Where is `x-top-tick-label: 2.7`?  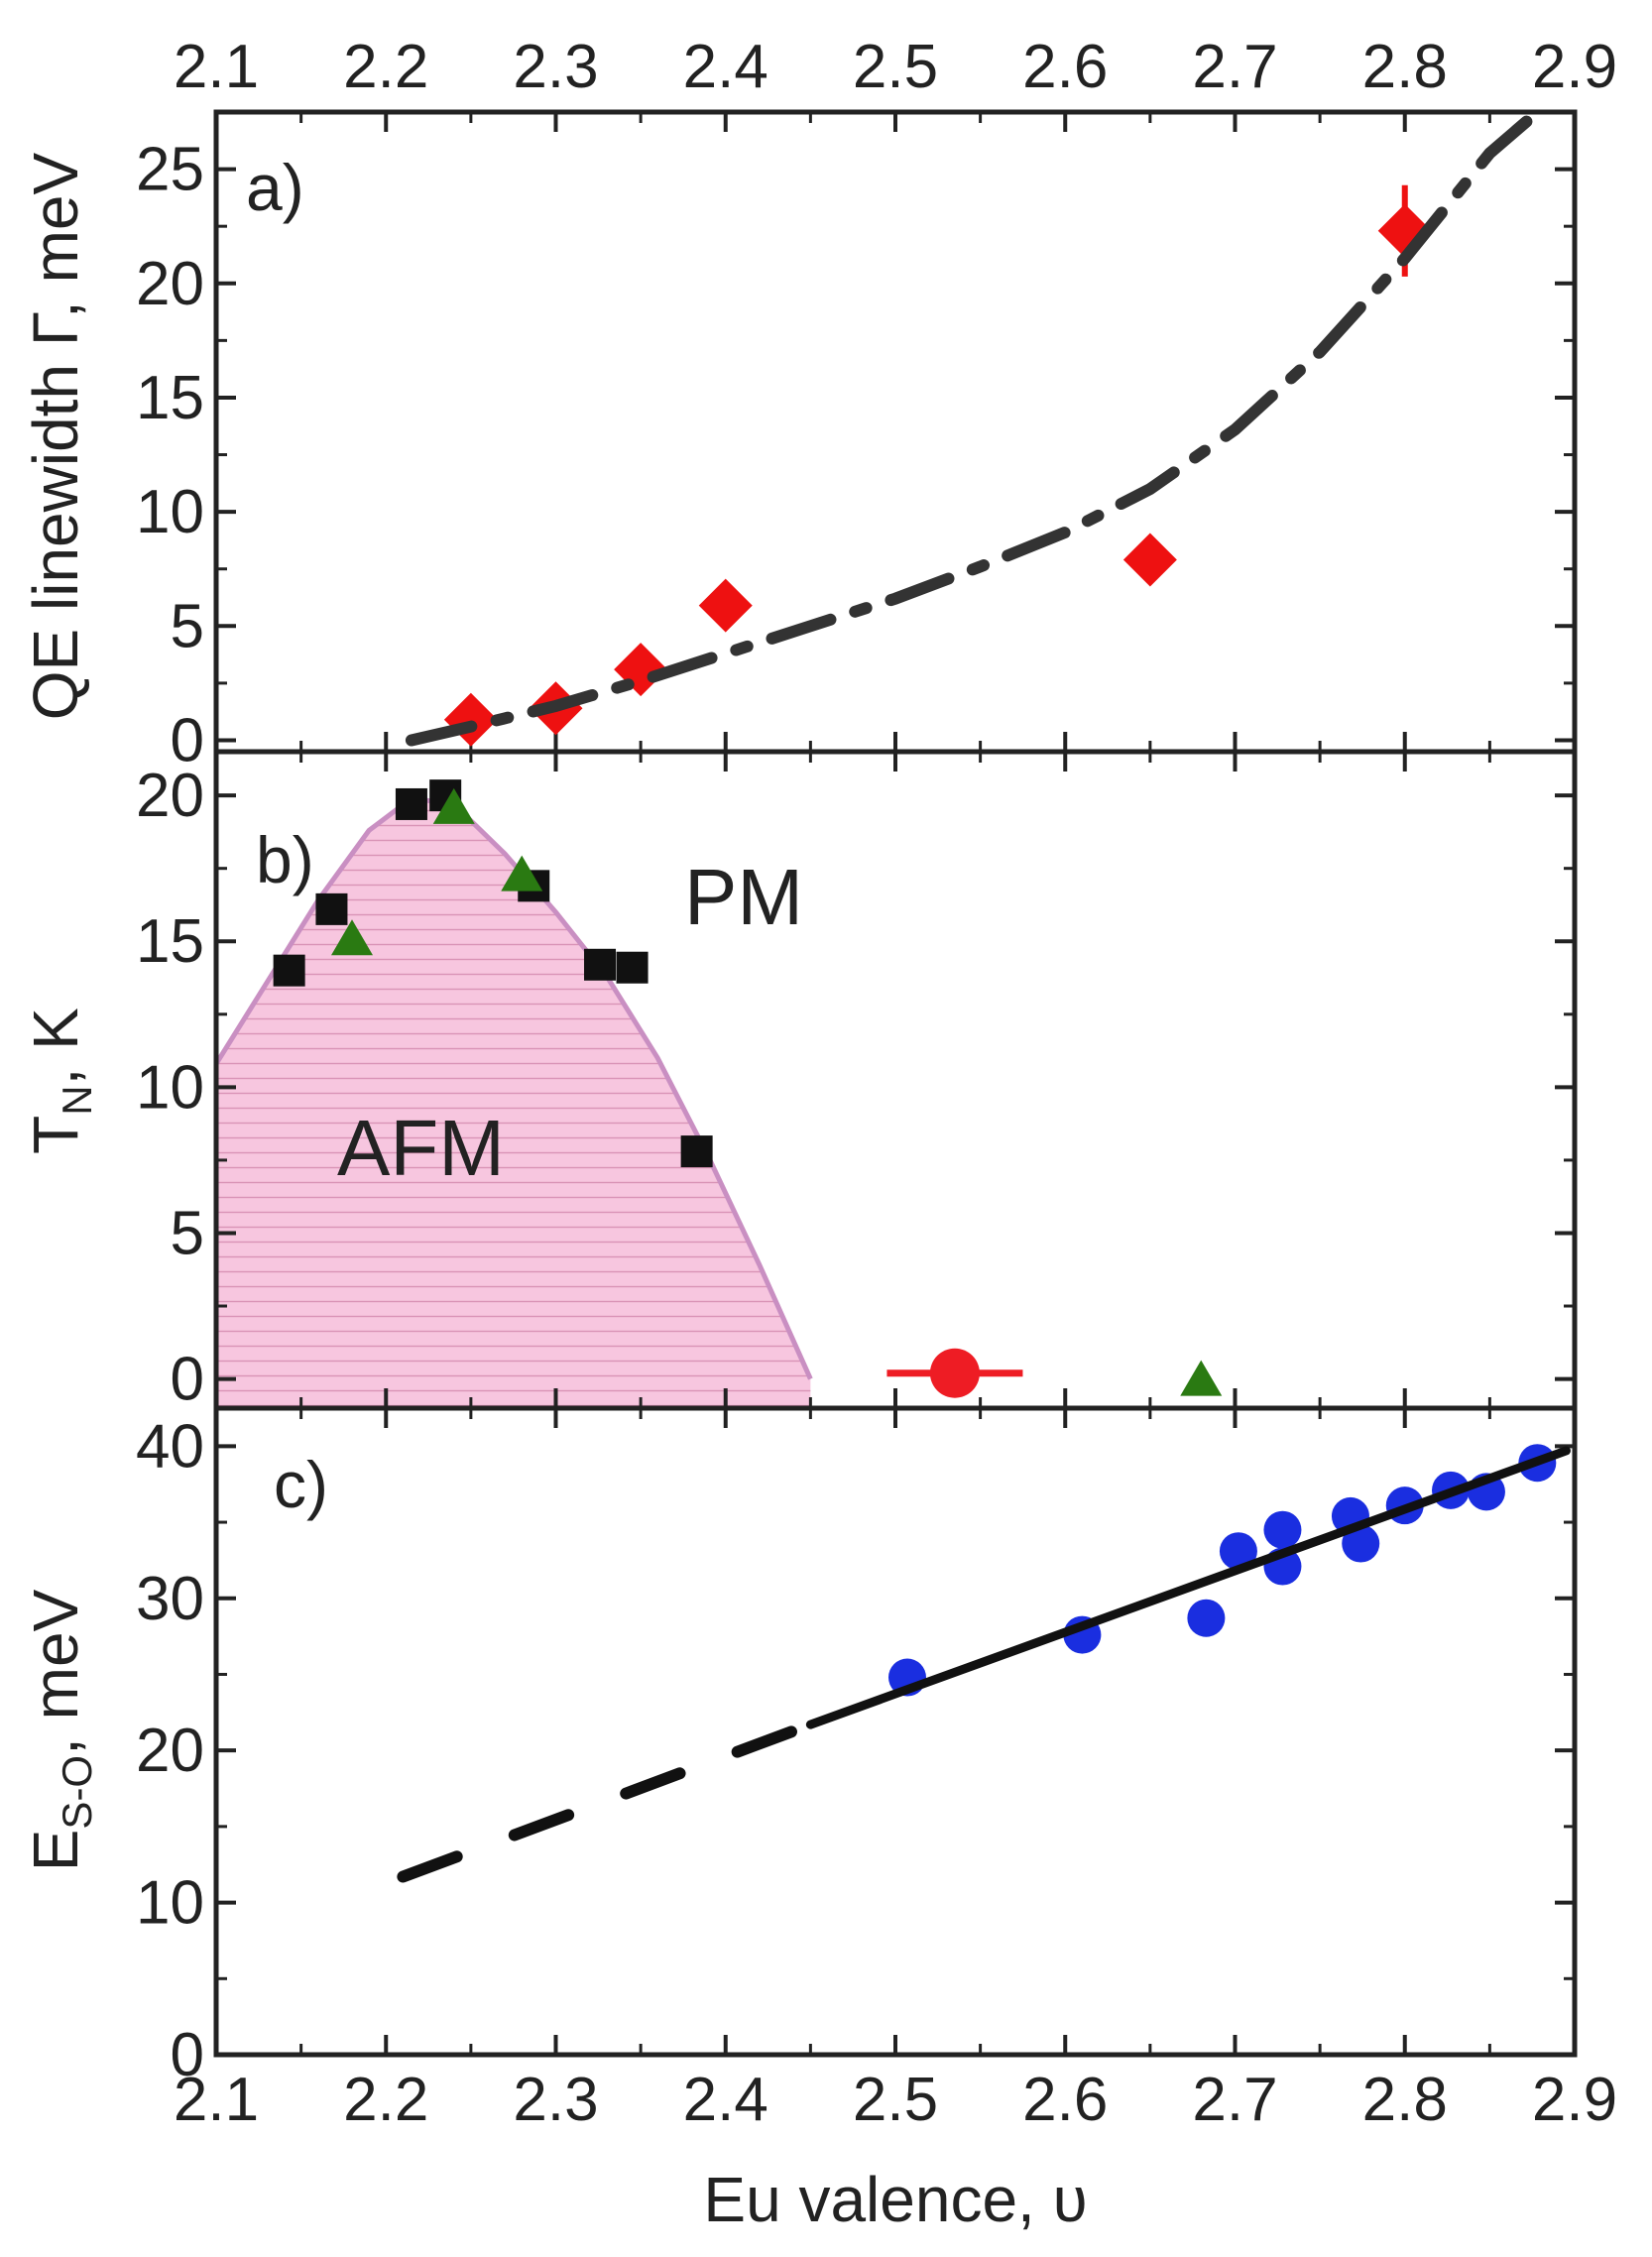
x-top-tick-label: 2.7 is located at coordinates (1234, 67).